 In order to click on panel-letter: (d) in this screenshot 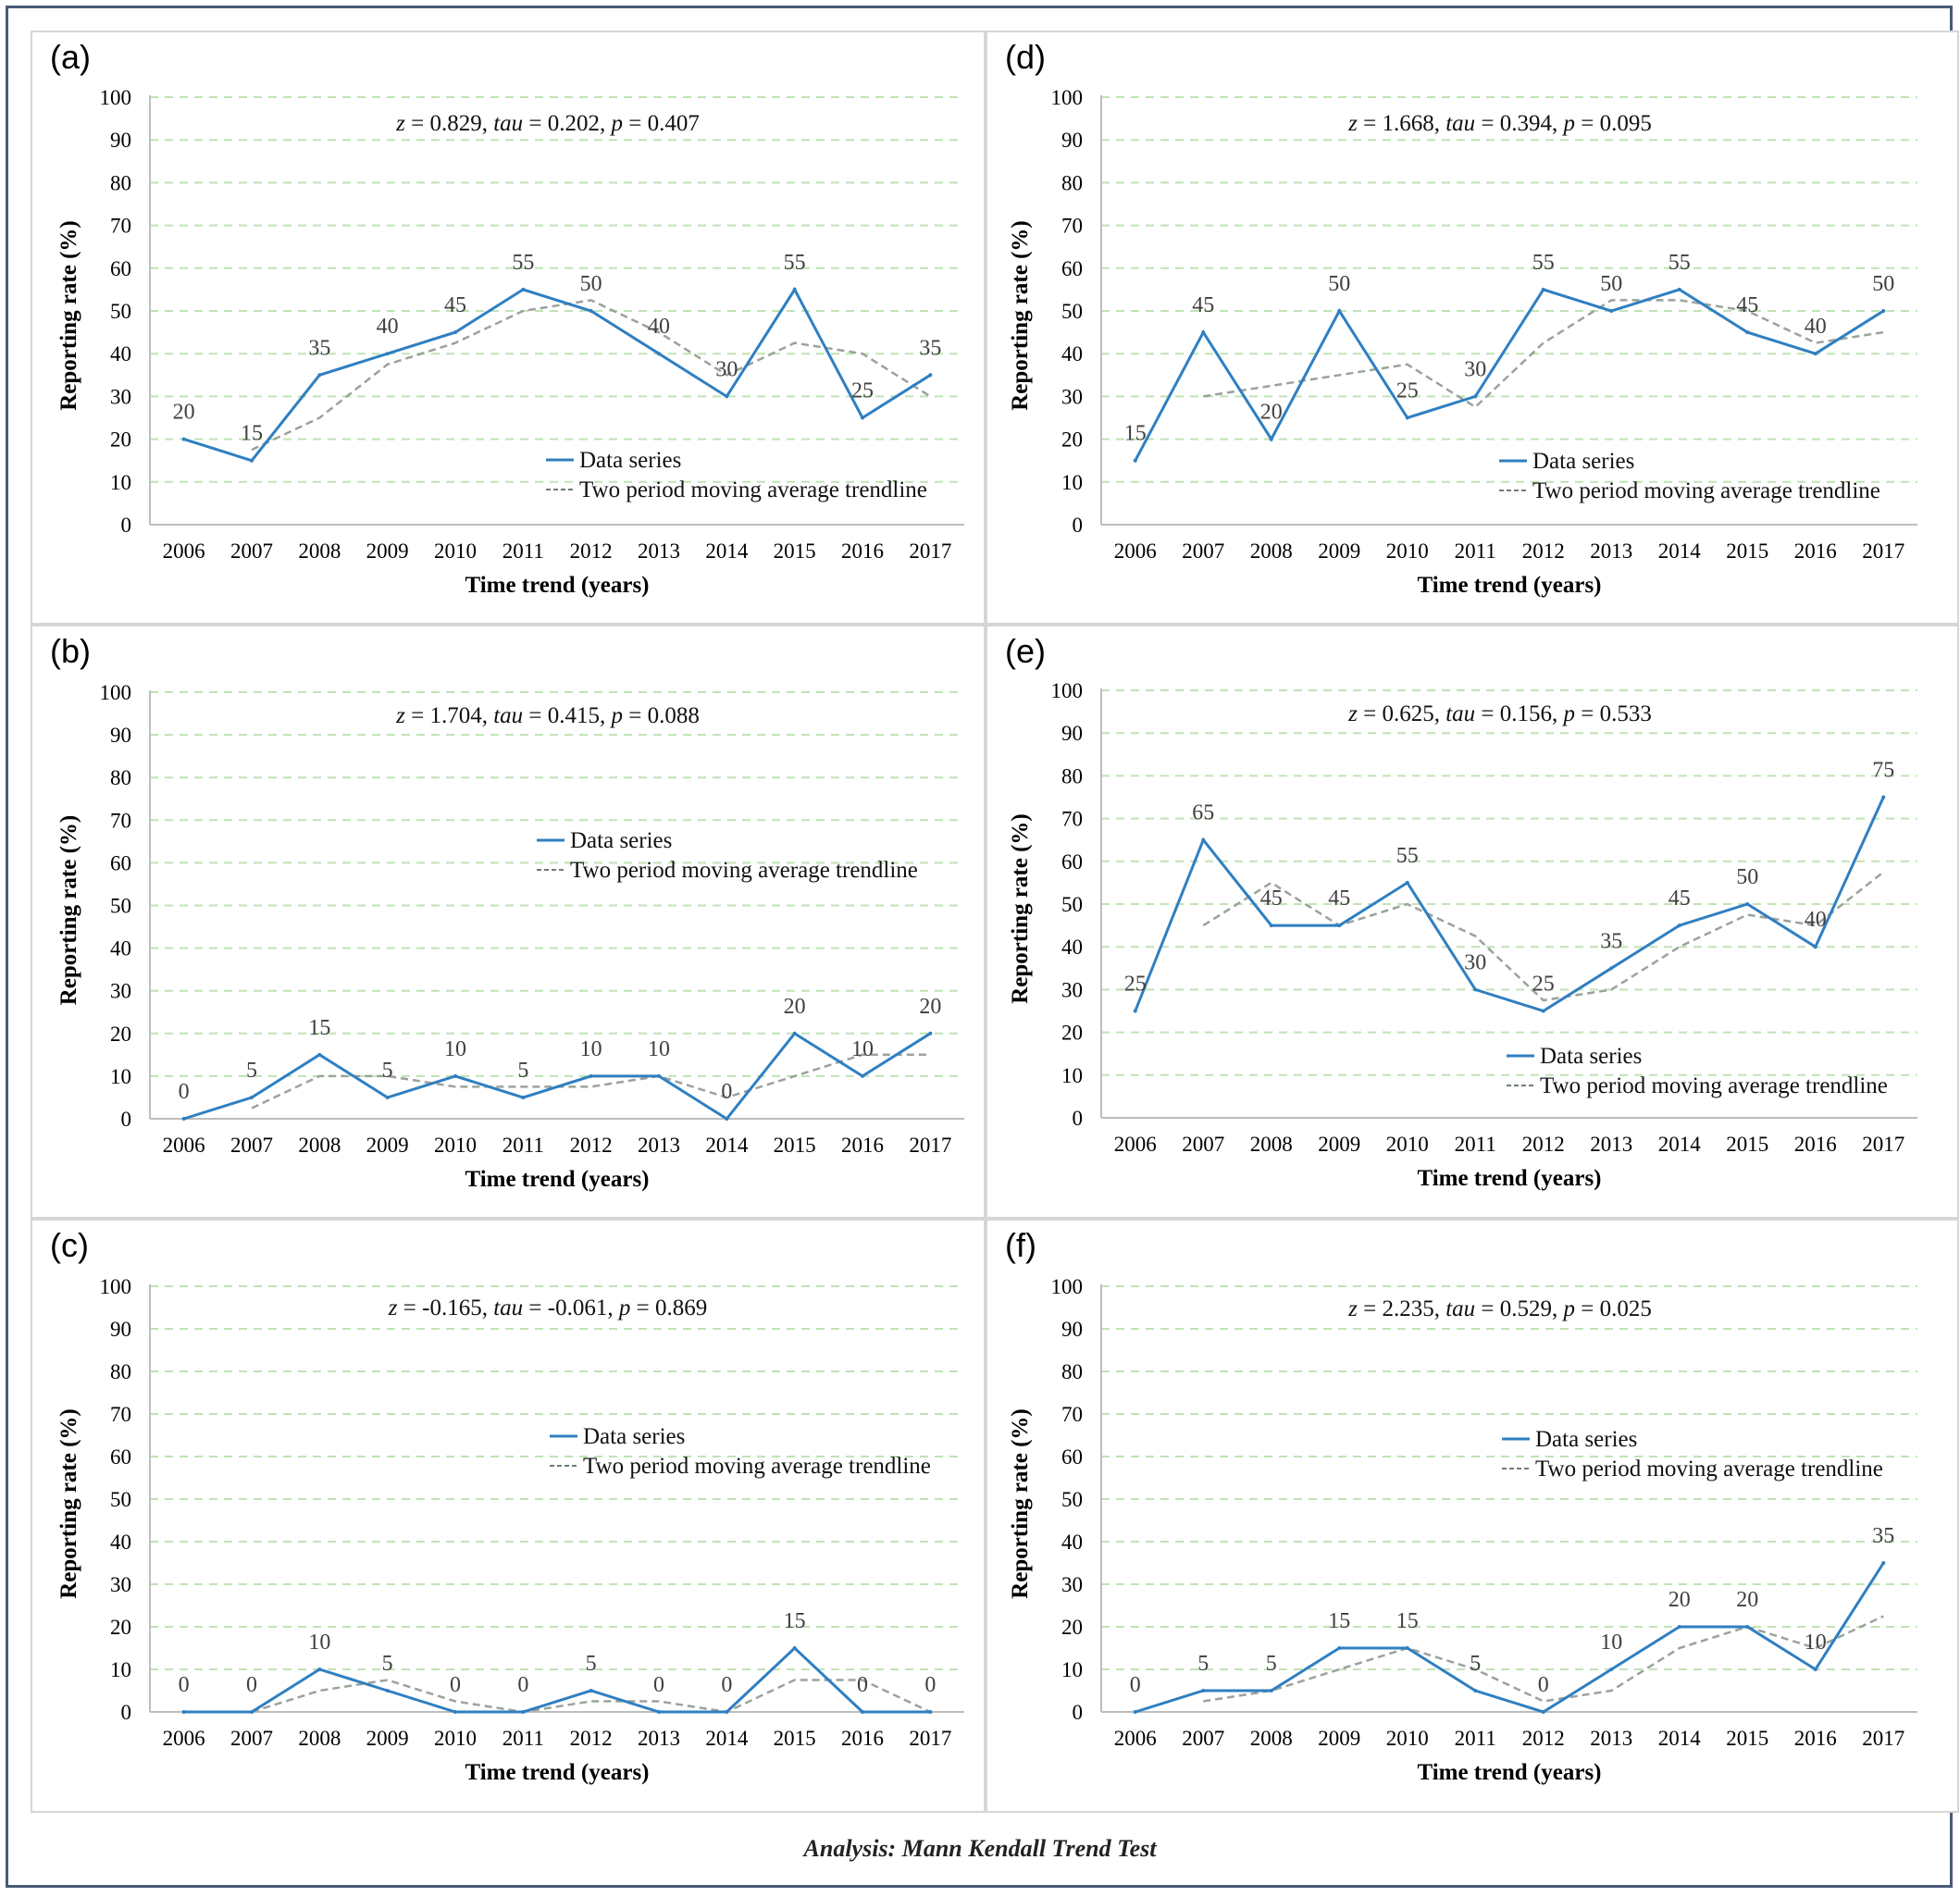, I will do `click(1025, 57)`.